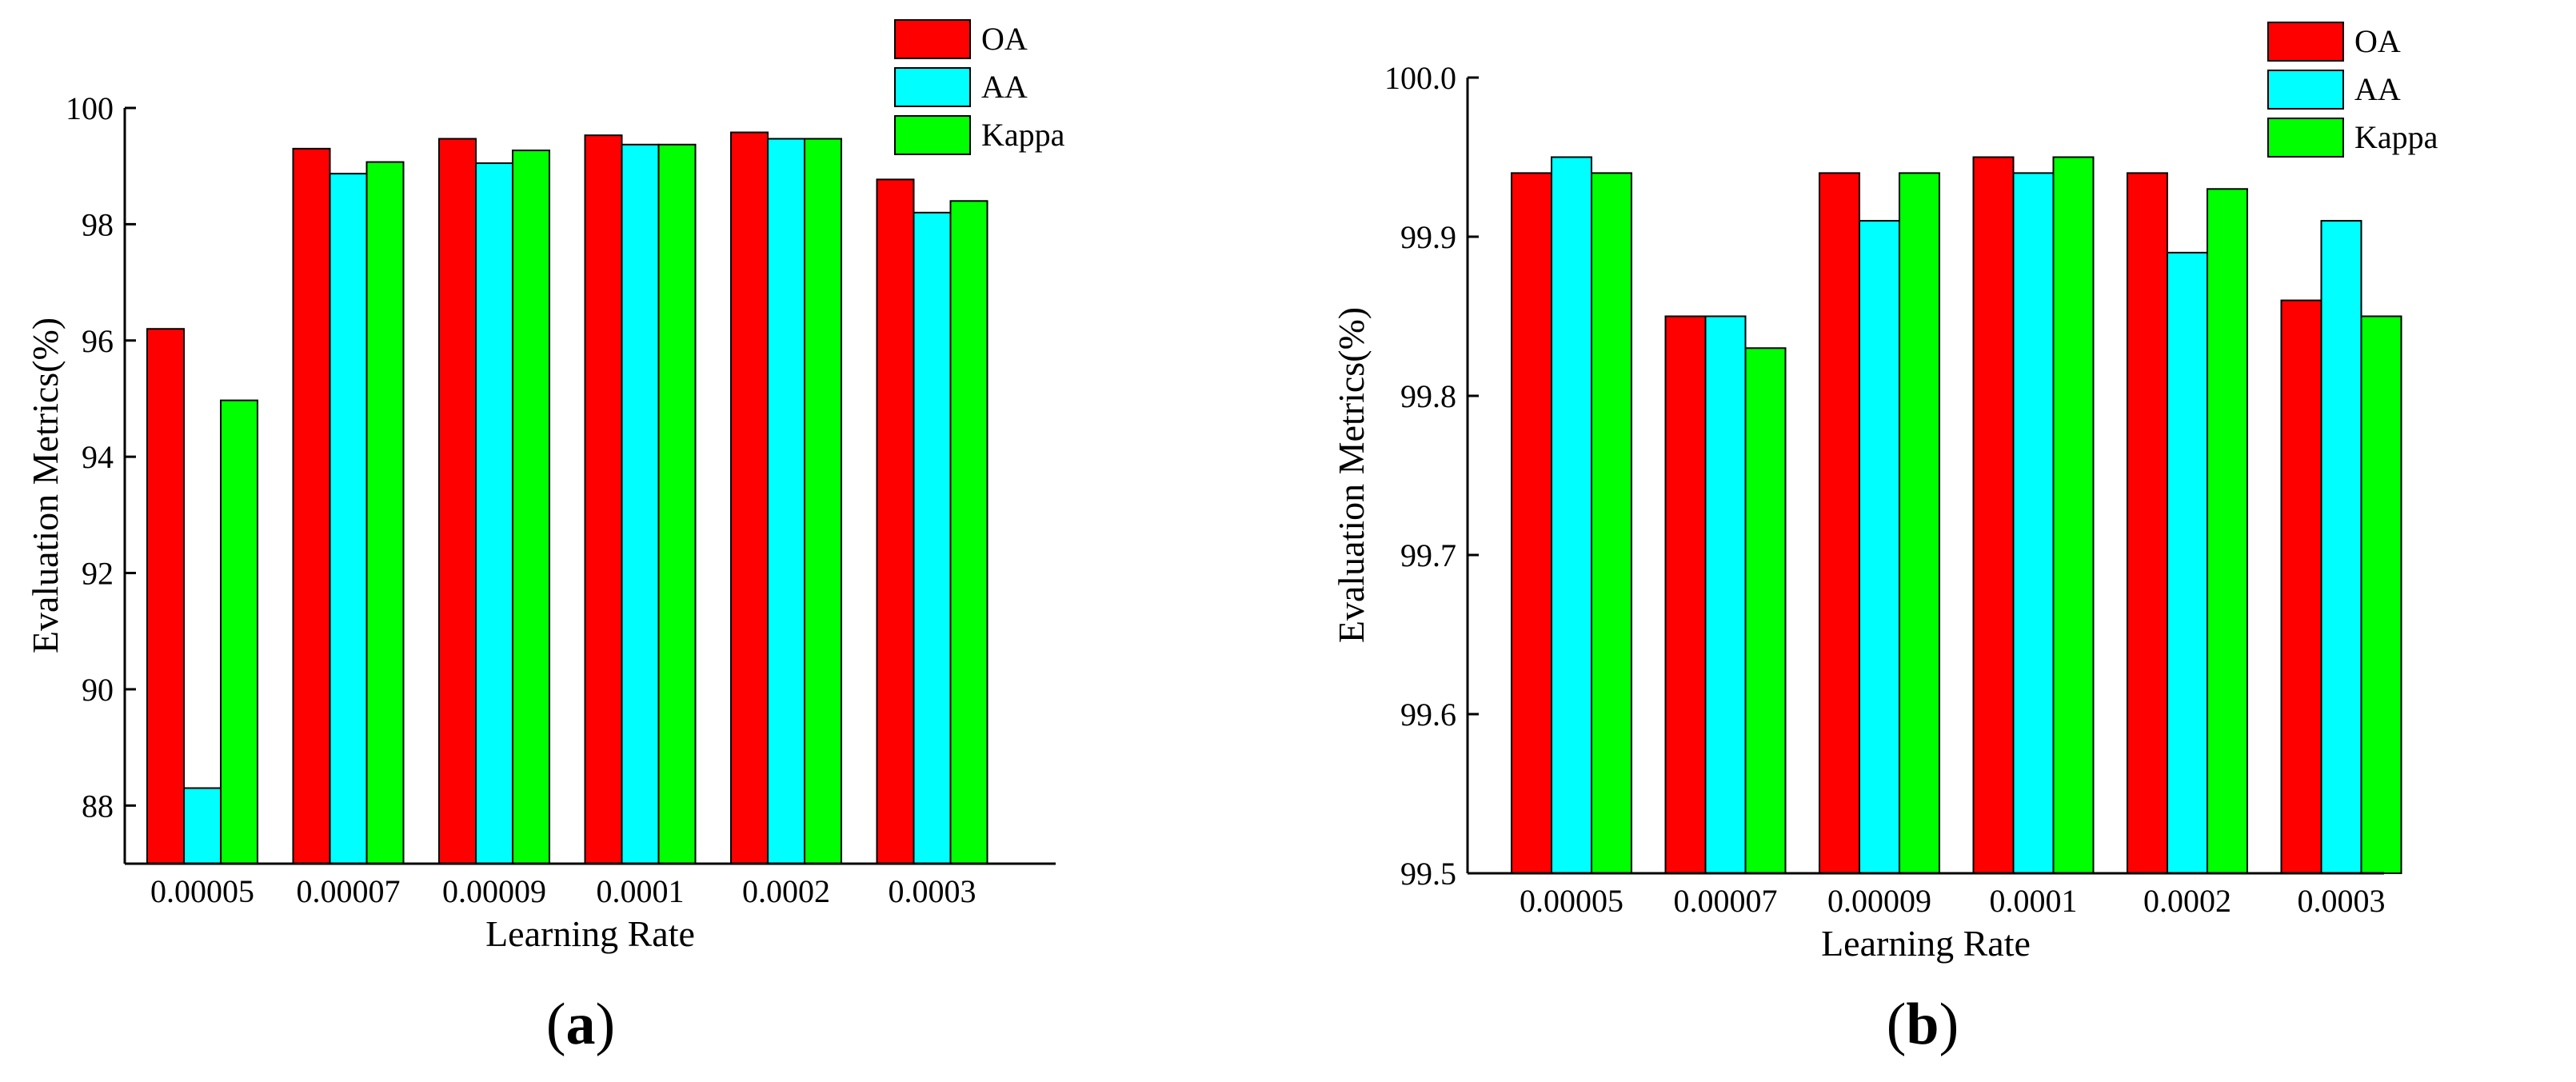 This screenshot has height=1082, width=2576. Describe the element at coordinates (90, 108) in the screenshot. I see `y-tick-label: 100` at that location.